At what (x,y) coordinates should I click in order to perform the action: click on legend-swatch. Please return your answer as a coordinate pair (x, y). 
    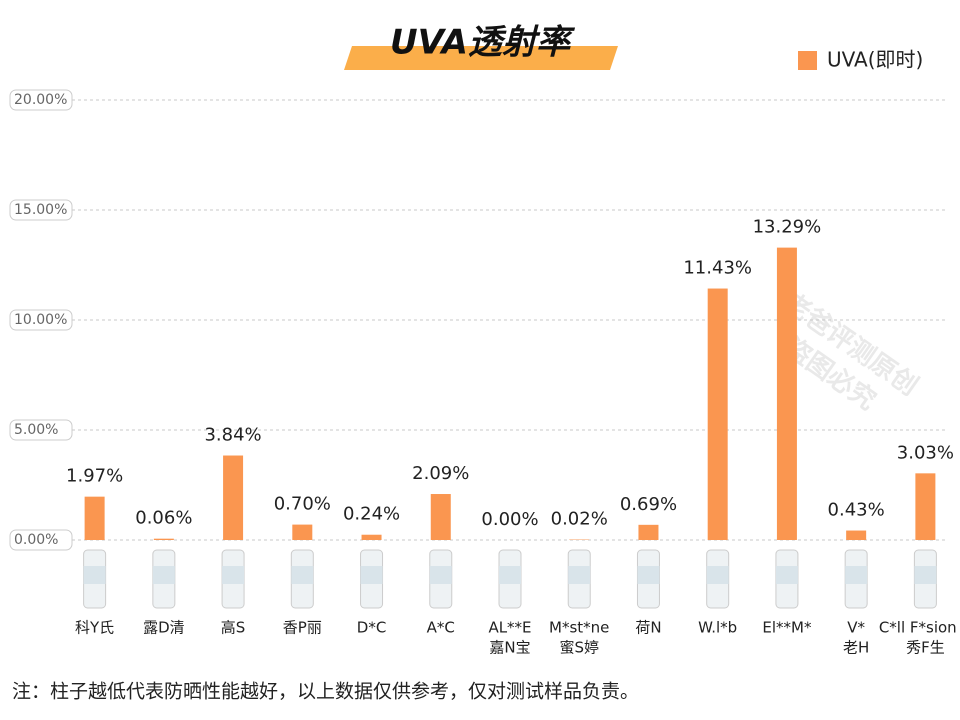
    Looking at the image, I should click on (807, 60).